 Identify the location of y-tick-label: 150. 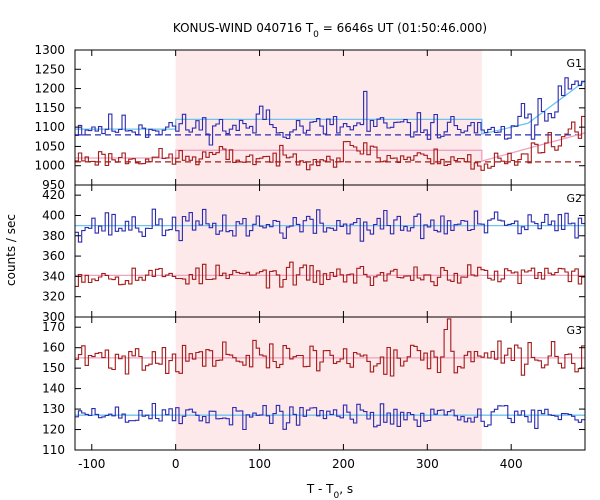
(53, 368).